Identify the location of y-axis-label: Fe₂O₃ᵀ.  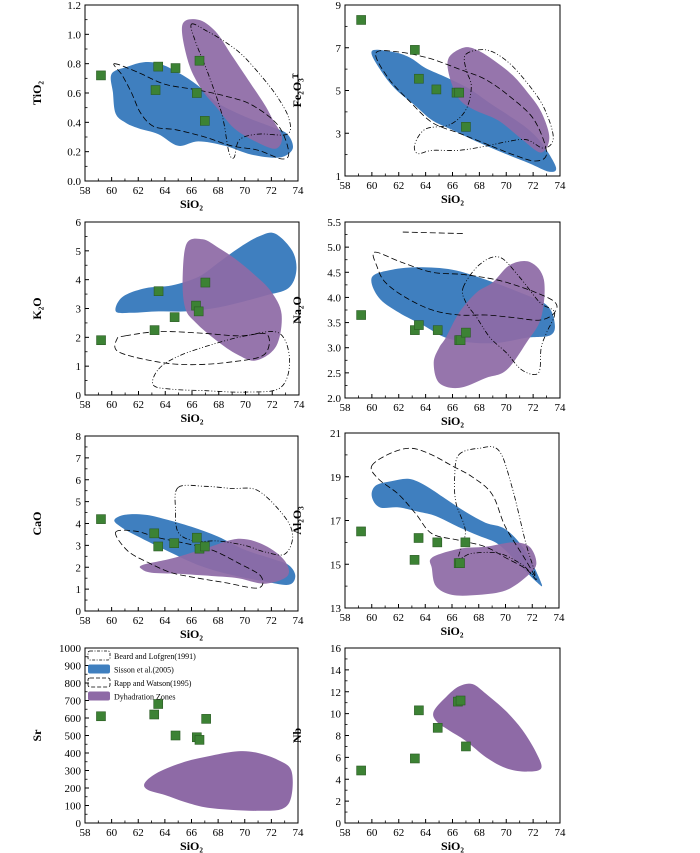
(297, 90).